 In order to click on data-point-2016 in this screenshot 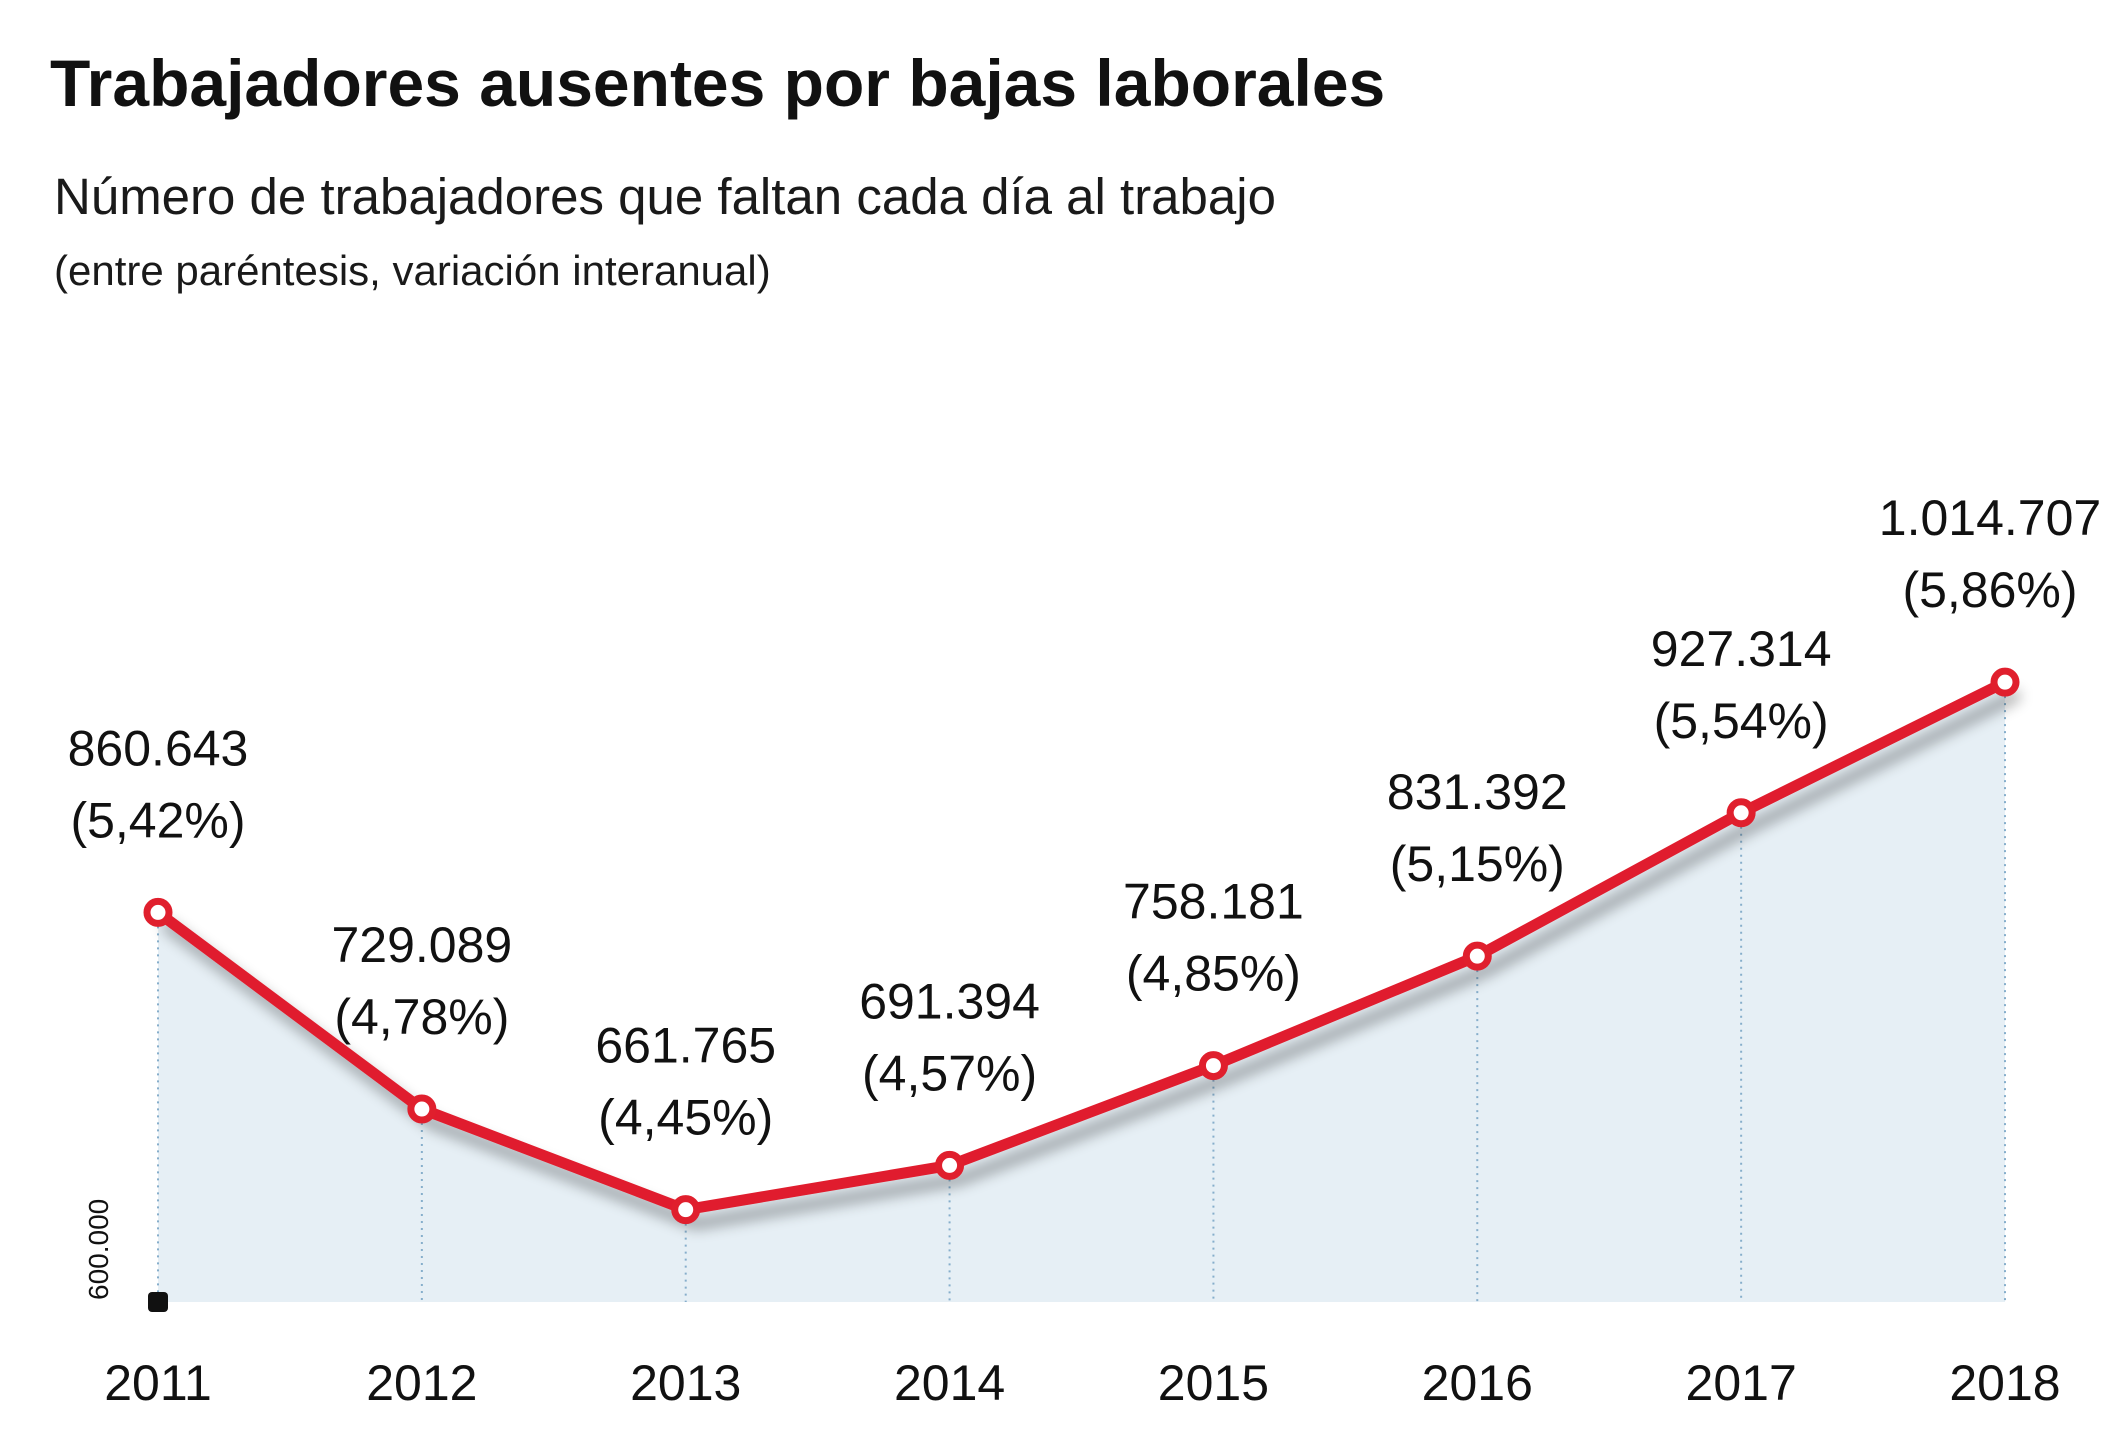, I will do `click(1477, 956)`.